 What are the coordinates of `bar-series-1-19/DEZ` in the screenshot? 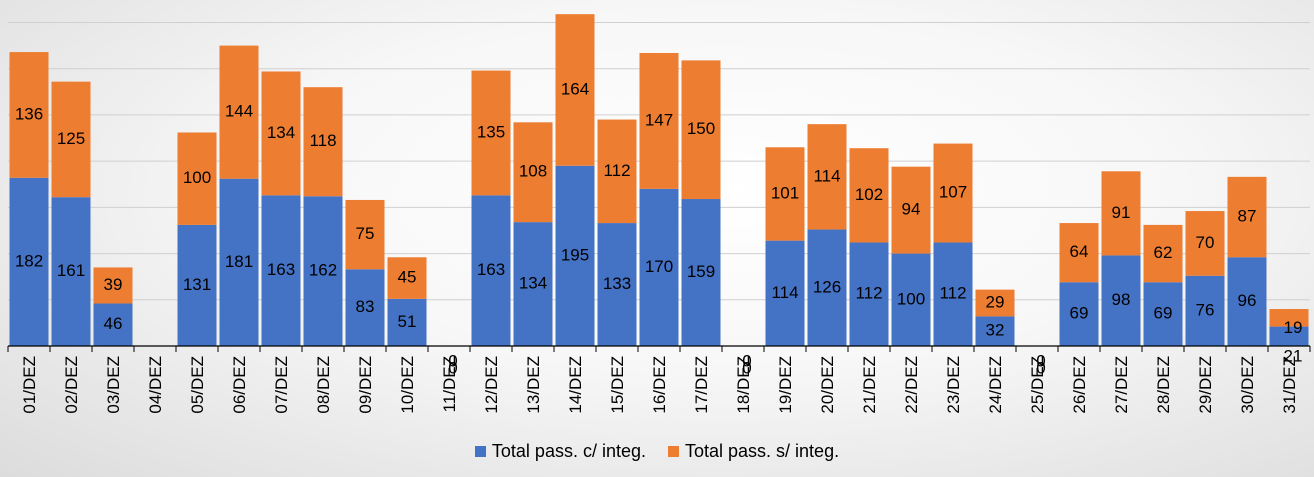 It's located at (785, 293).